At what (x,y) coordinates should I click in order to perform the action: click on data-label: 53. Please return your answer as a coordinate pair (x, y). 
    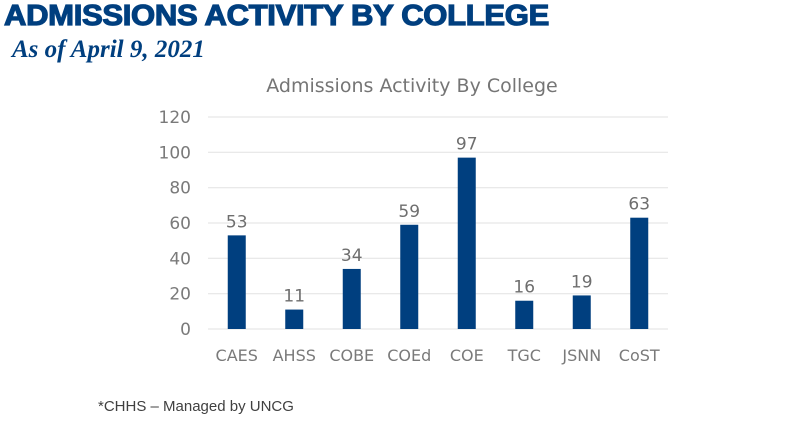
    Looking at the image, I should click on (237, 222).